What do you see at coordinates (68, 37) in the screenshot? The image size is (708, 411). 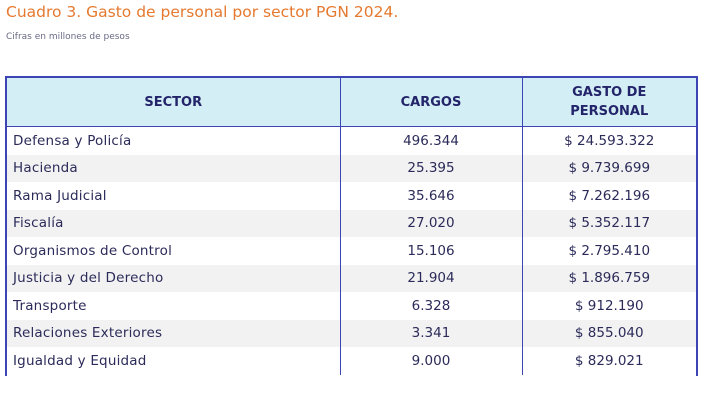 I see `document-subtitle: Cifras en millones de pesos` at bounding box center [68, 37].